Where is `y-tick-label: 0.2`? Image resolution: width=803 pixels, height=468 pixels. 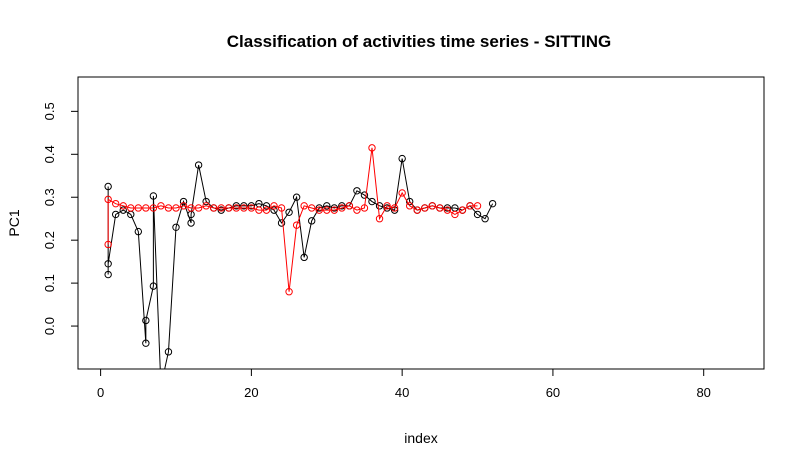
y-tick-label: 0.2 is located at coordinates (49, 240).